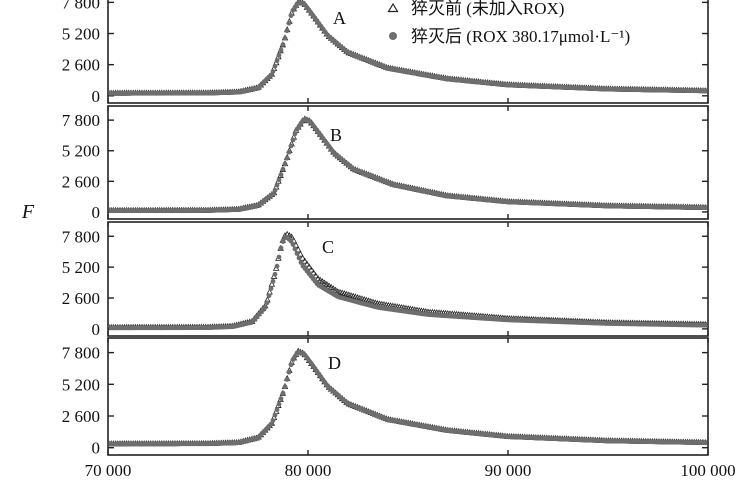  What do you see at coordinates (28, 212) in the screenshot?
I see `y-axis-title: F` at bounding box center [28, 212].